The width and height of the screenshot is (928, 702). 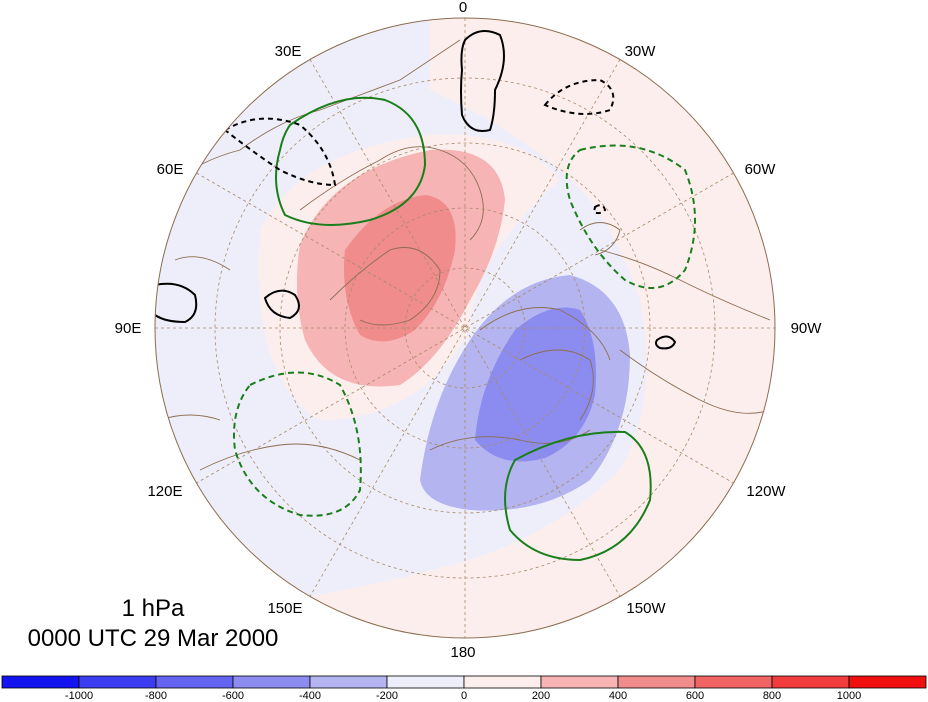 What do you see at coordinates (772, 696) in the screenshot?
I see `colorbar-tick-label: 800` at bounding box center [772, 696].